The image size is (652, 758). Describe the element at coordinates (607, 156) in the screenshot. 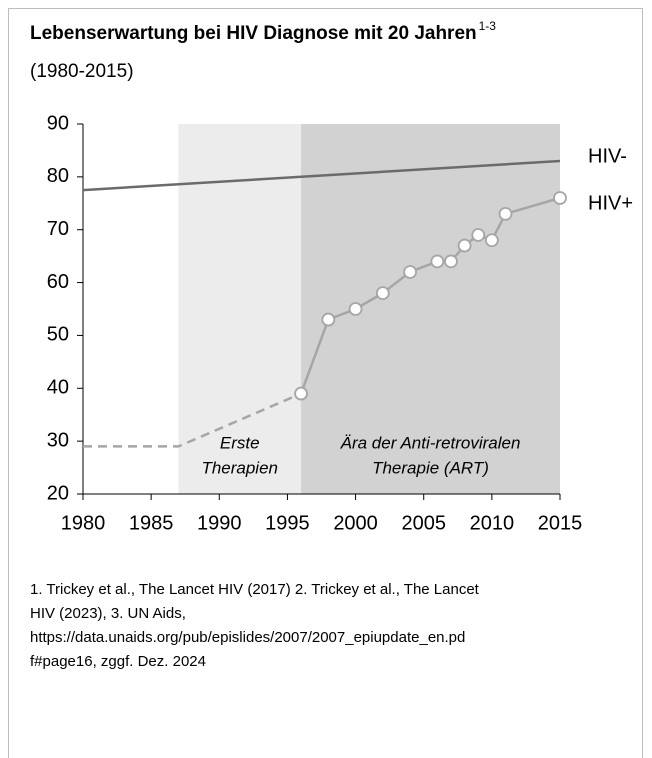

I see `series-label: HIV-` at that location.